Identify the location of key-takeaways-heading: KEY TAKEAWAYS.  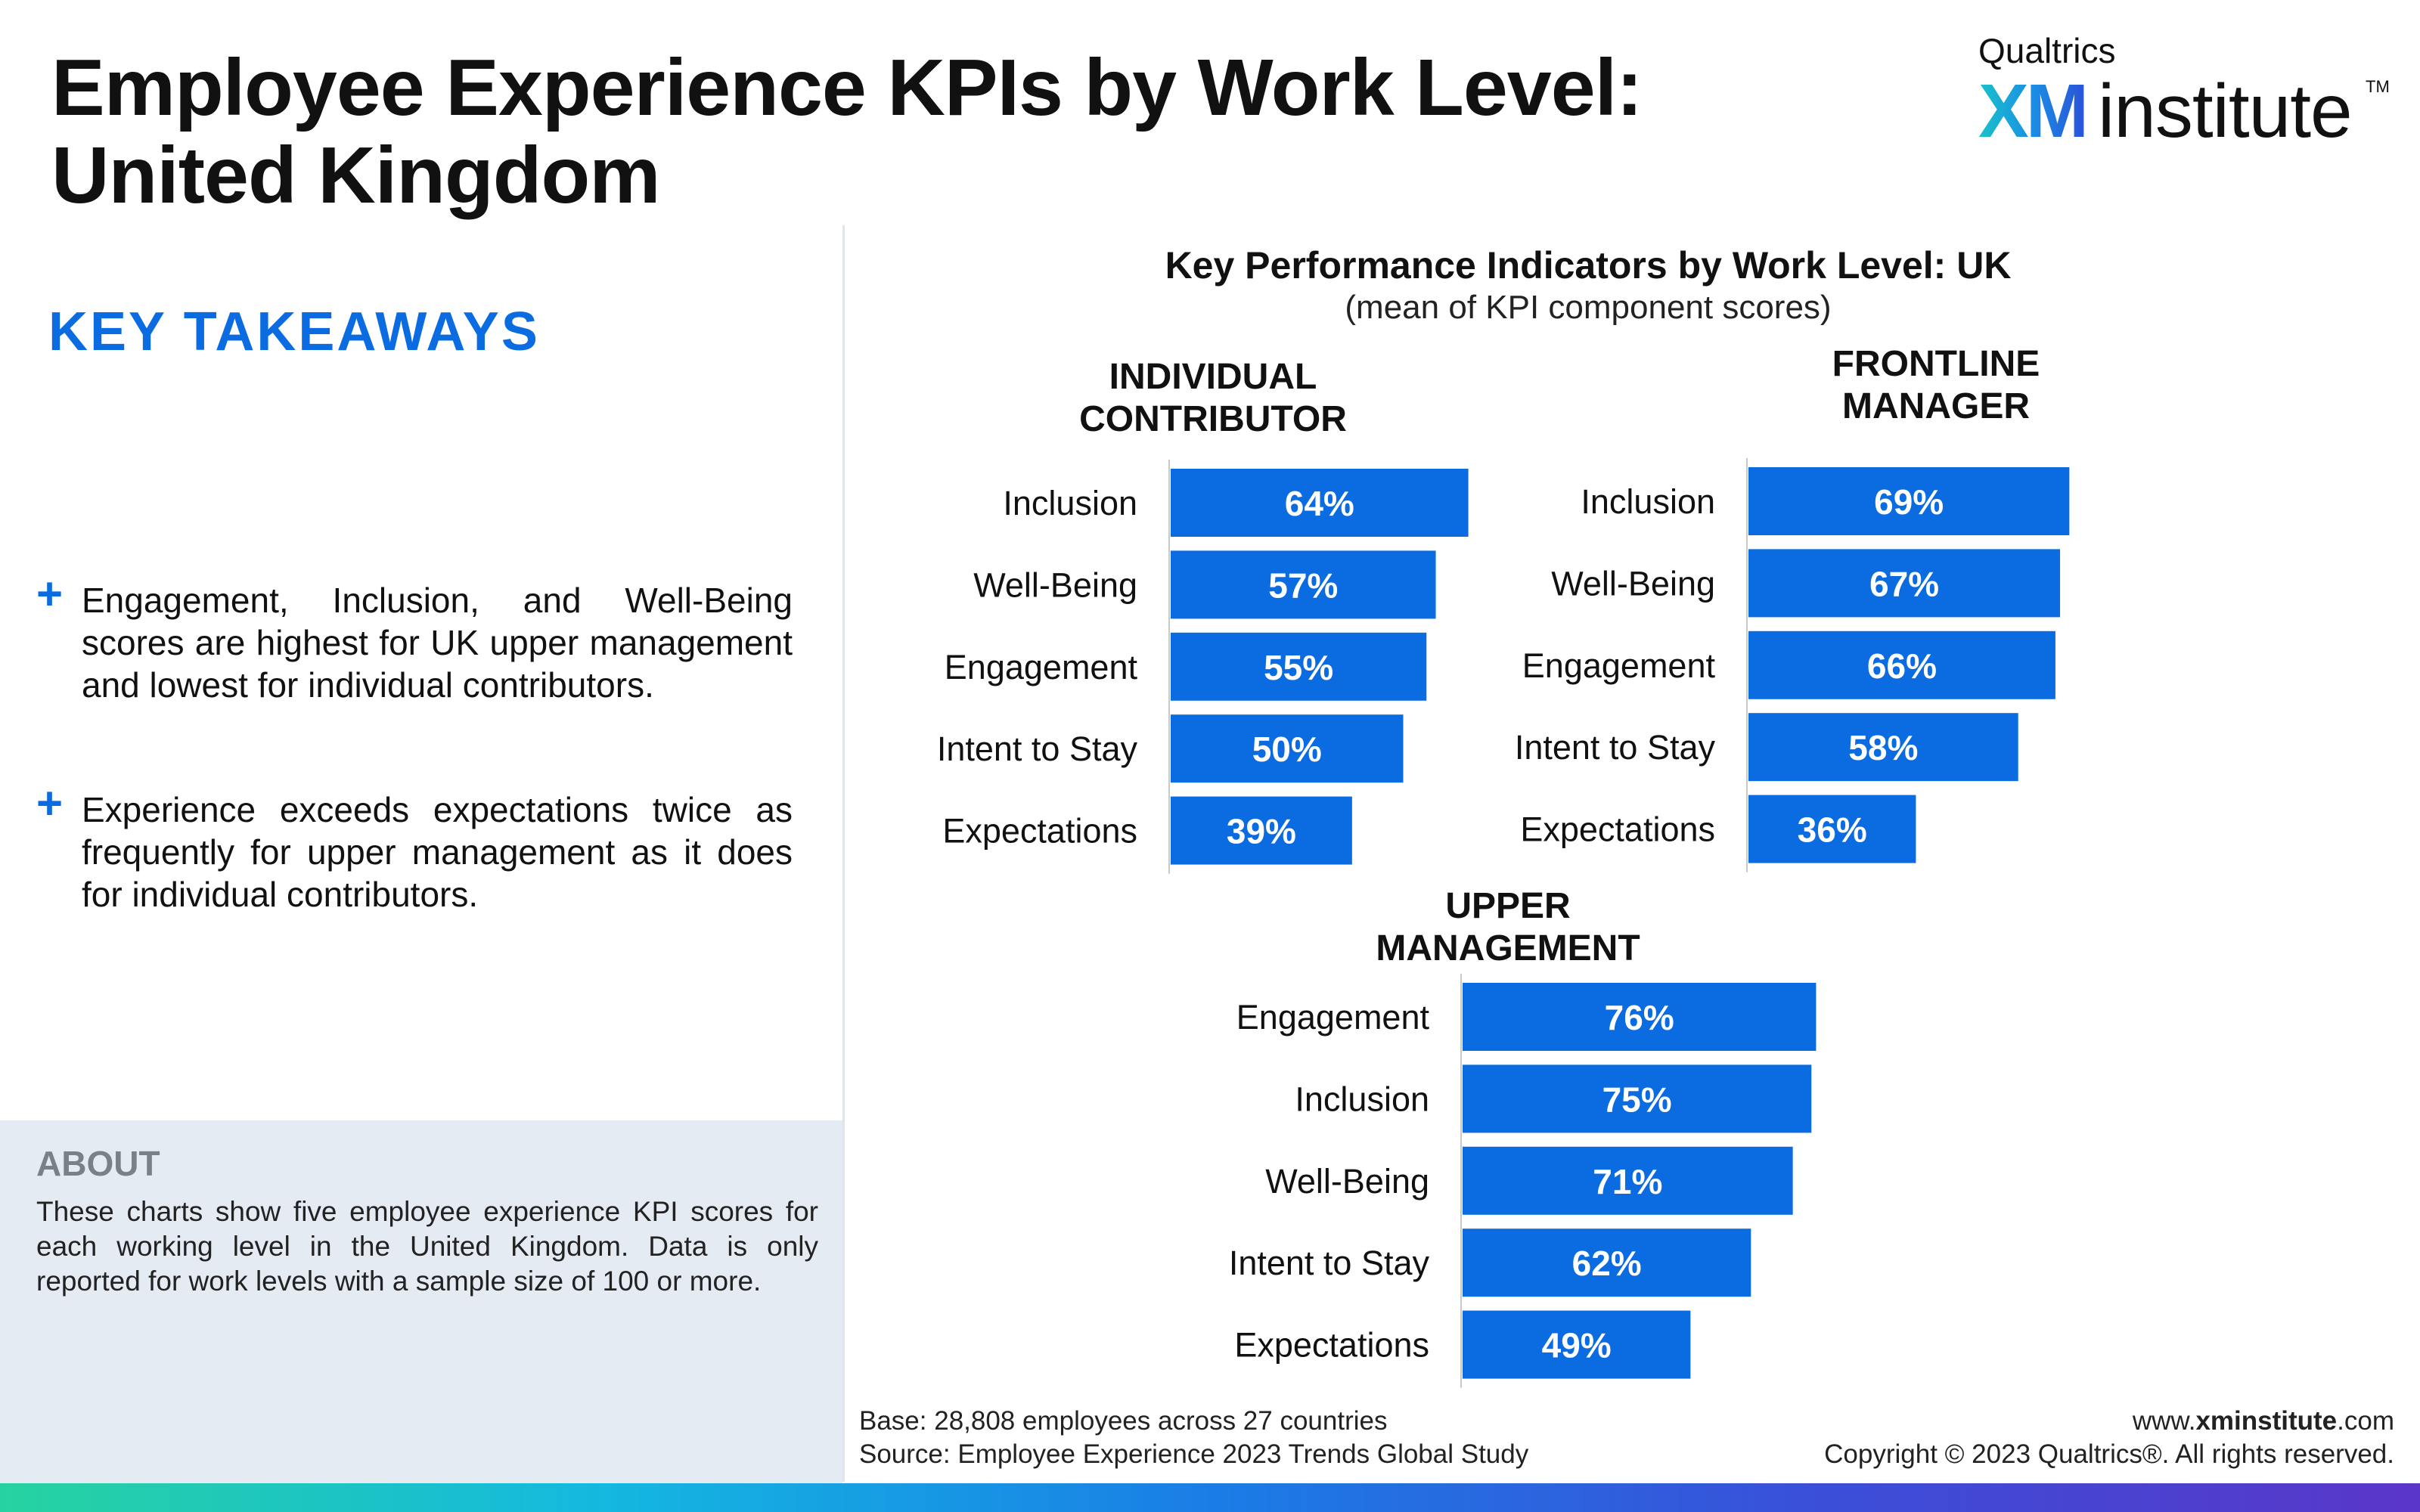
(294, 332).